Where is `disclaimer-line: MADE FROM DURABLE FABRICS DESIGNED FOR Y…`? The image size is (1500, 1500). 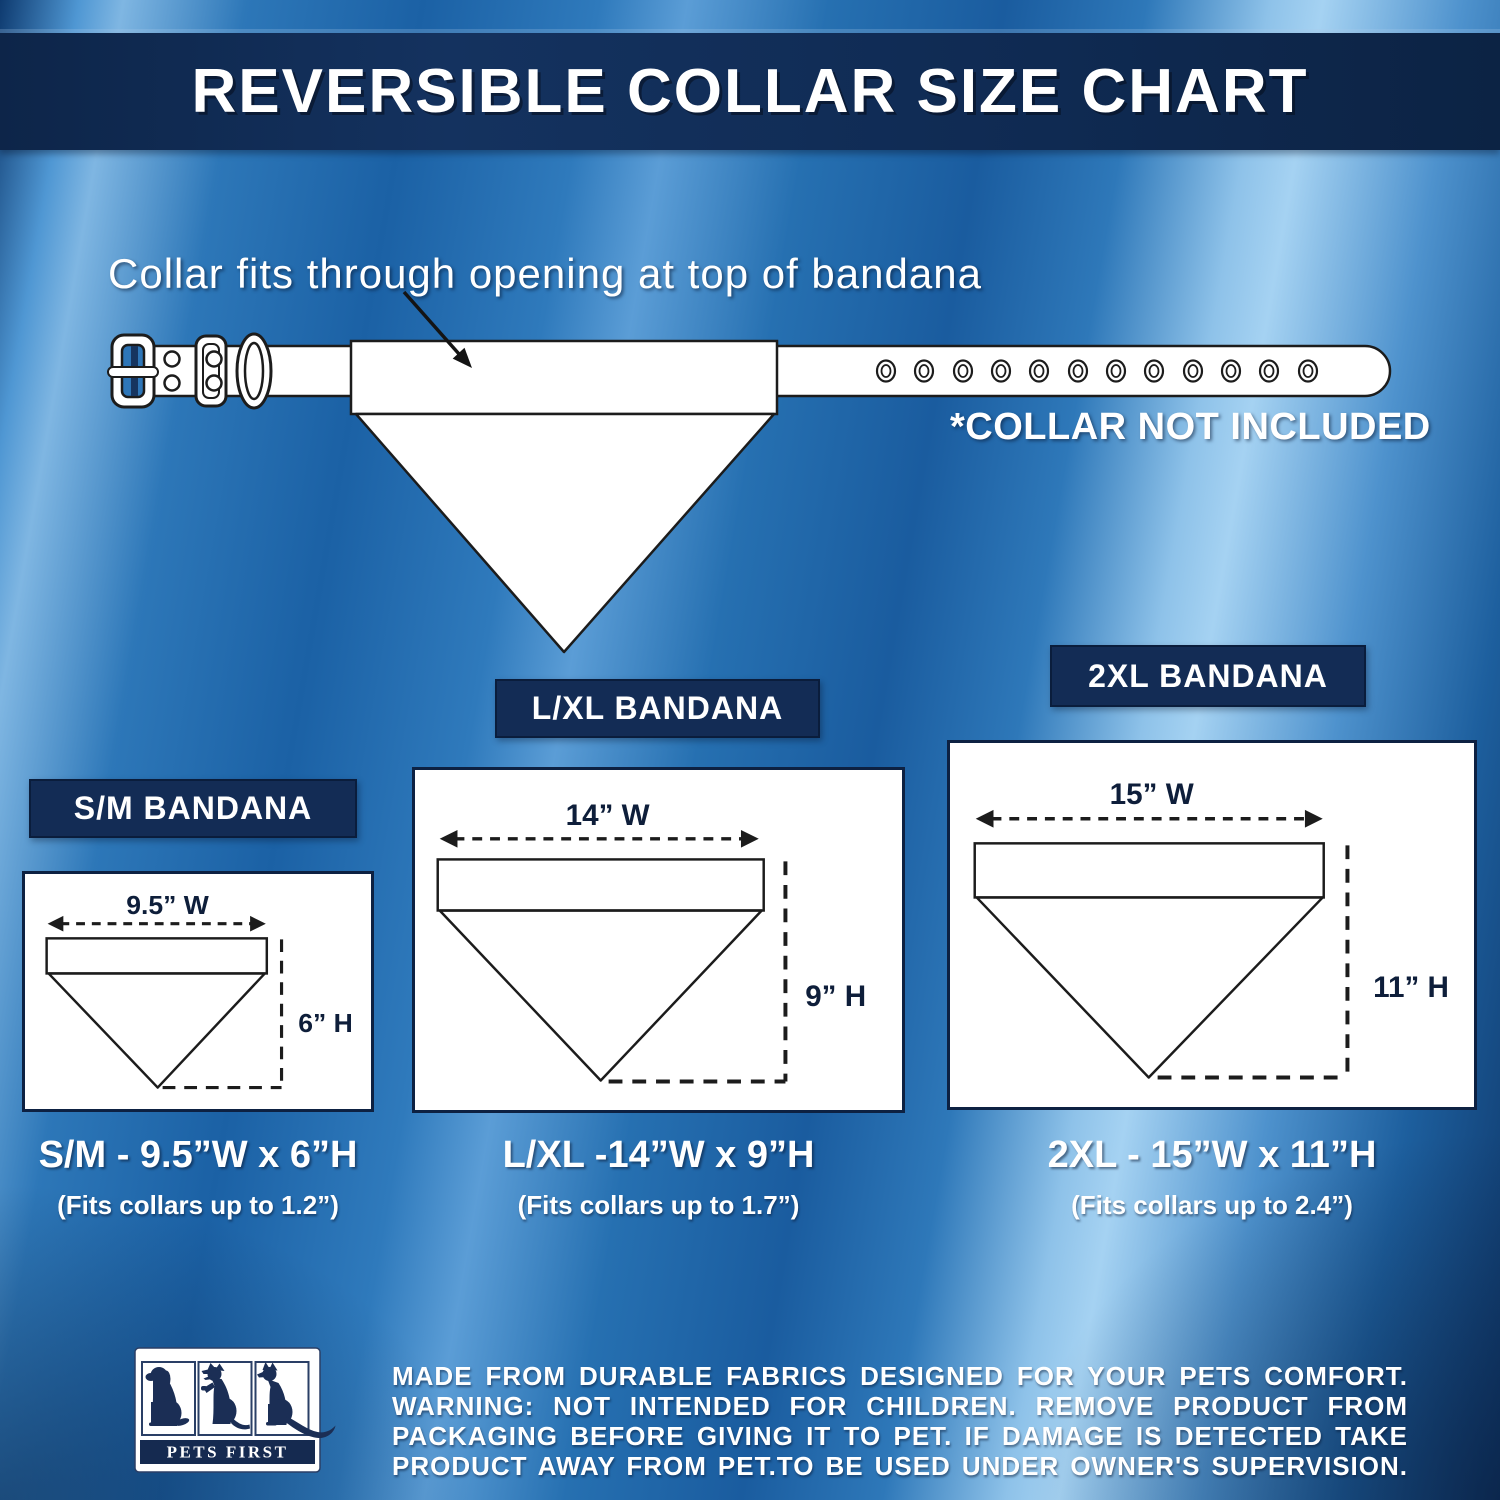
disclaimer-line: MADE FROM DURABLE FABRICS DESIGNED FOR Y… is located at coordinates (900, 1376).